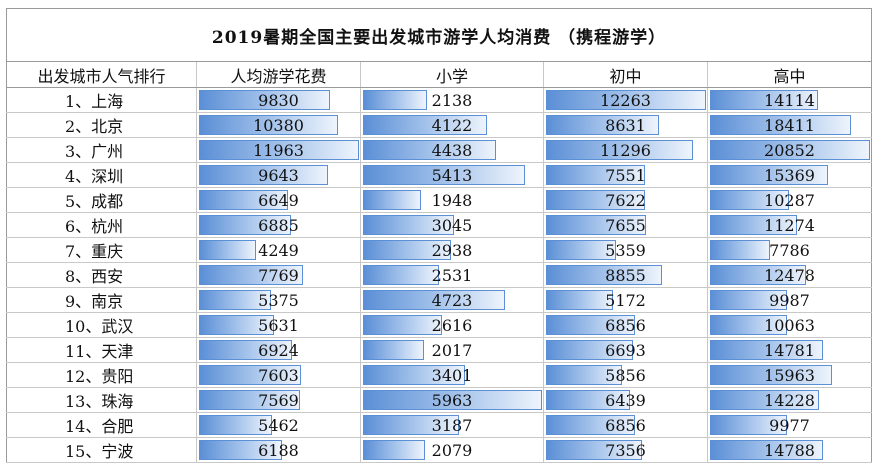  I want to click on data-label: 5359, so click(625, 250).